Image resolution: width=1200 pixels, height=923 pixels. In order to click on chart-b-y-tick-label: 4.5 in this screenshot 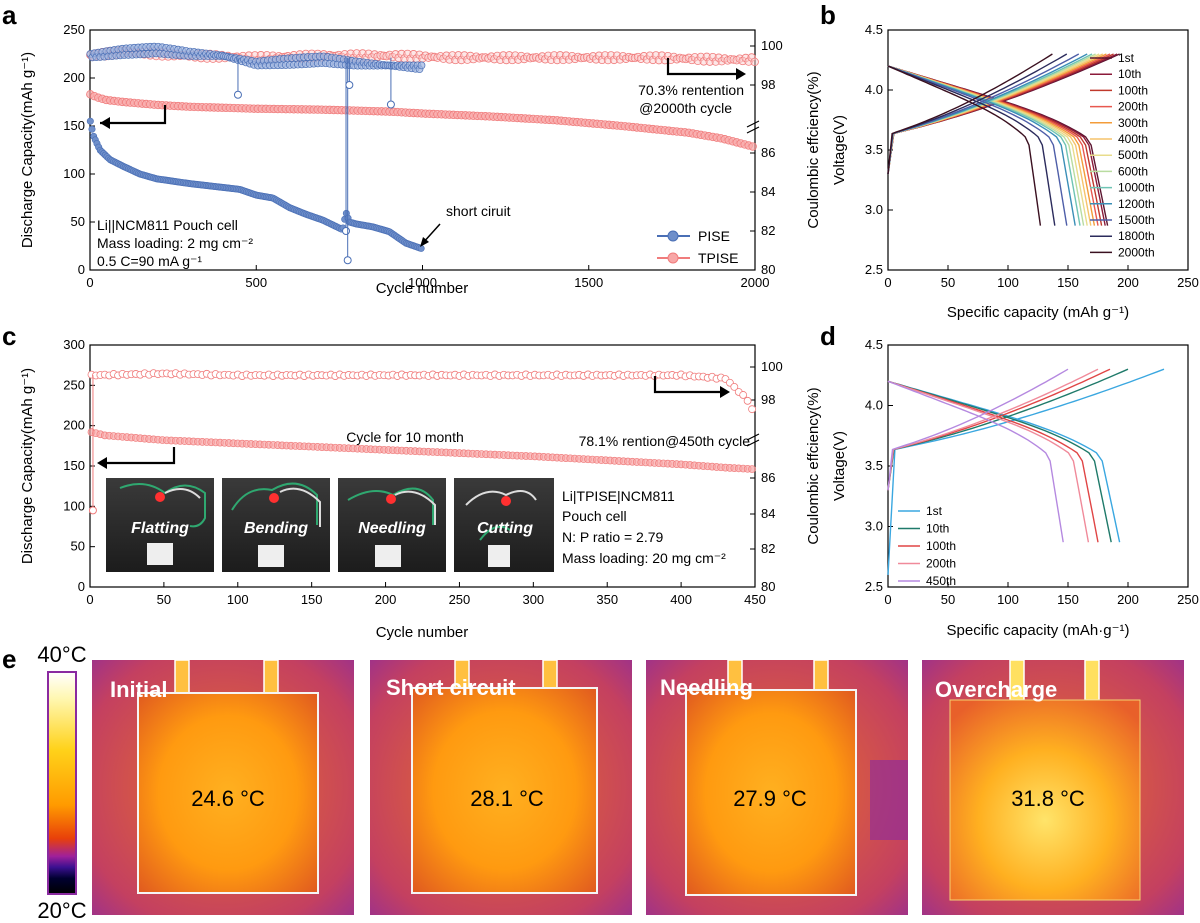, I will do `click(874, 29)`.